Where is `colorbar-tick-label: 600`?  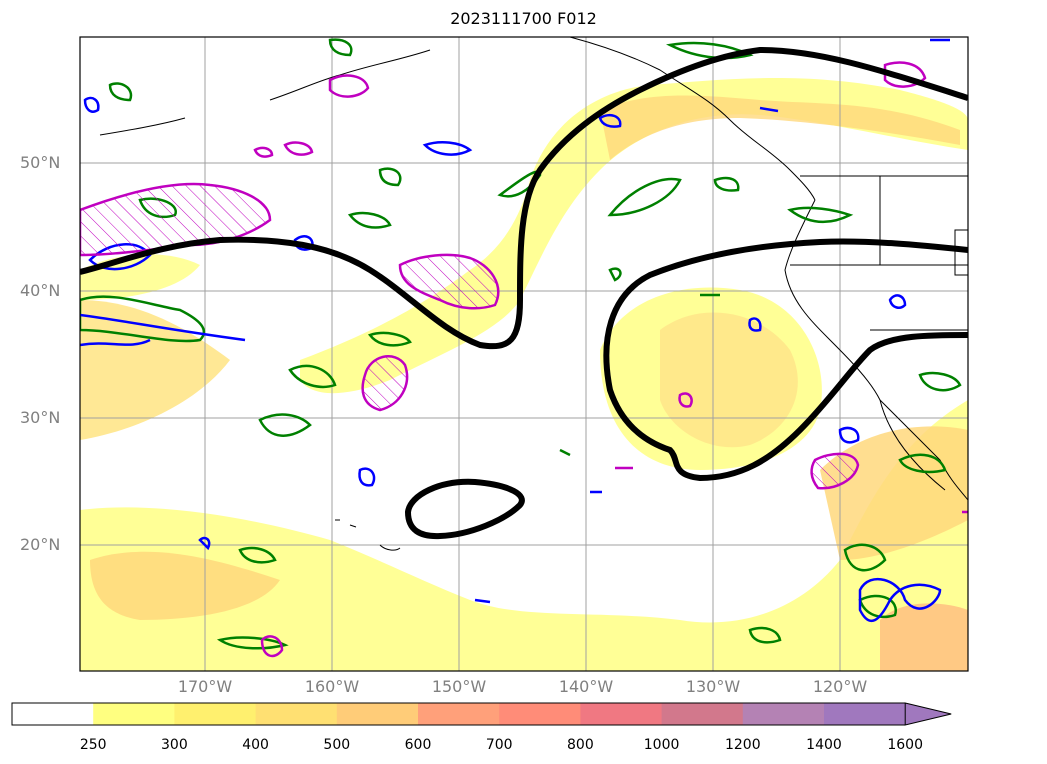
colorbar-tick-label: 600 is located at coordinates (418, 745).